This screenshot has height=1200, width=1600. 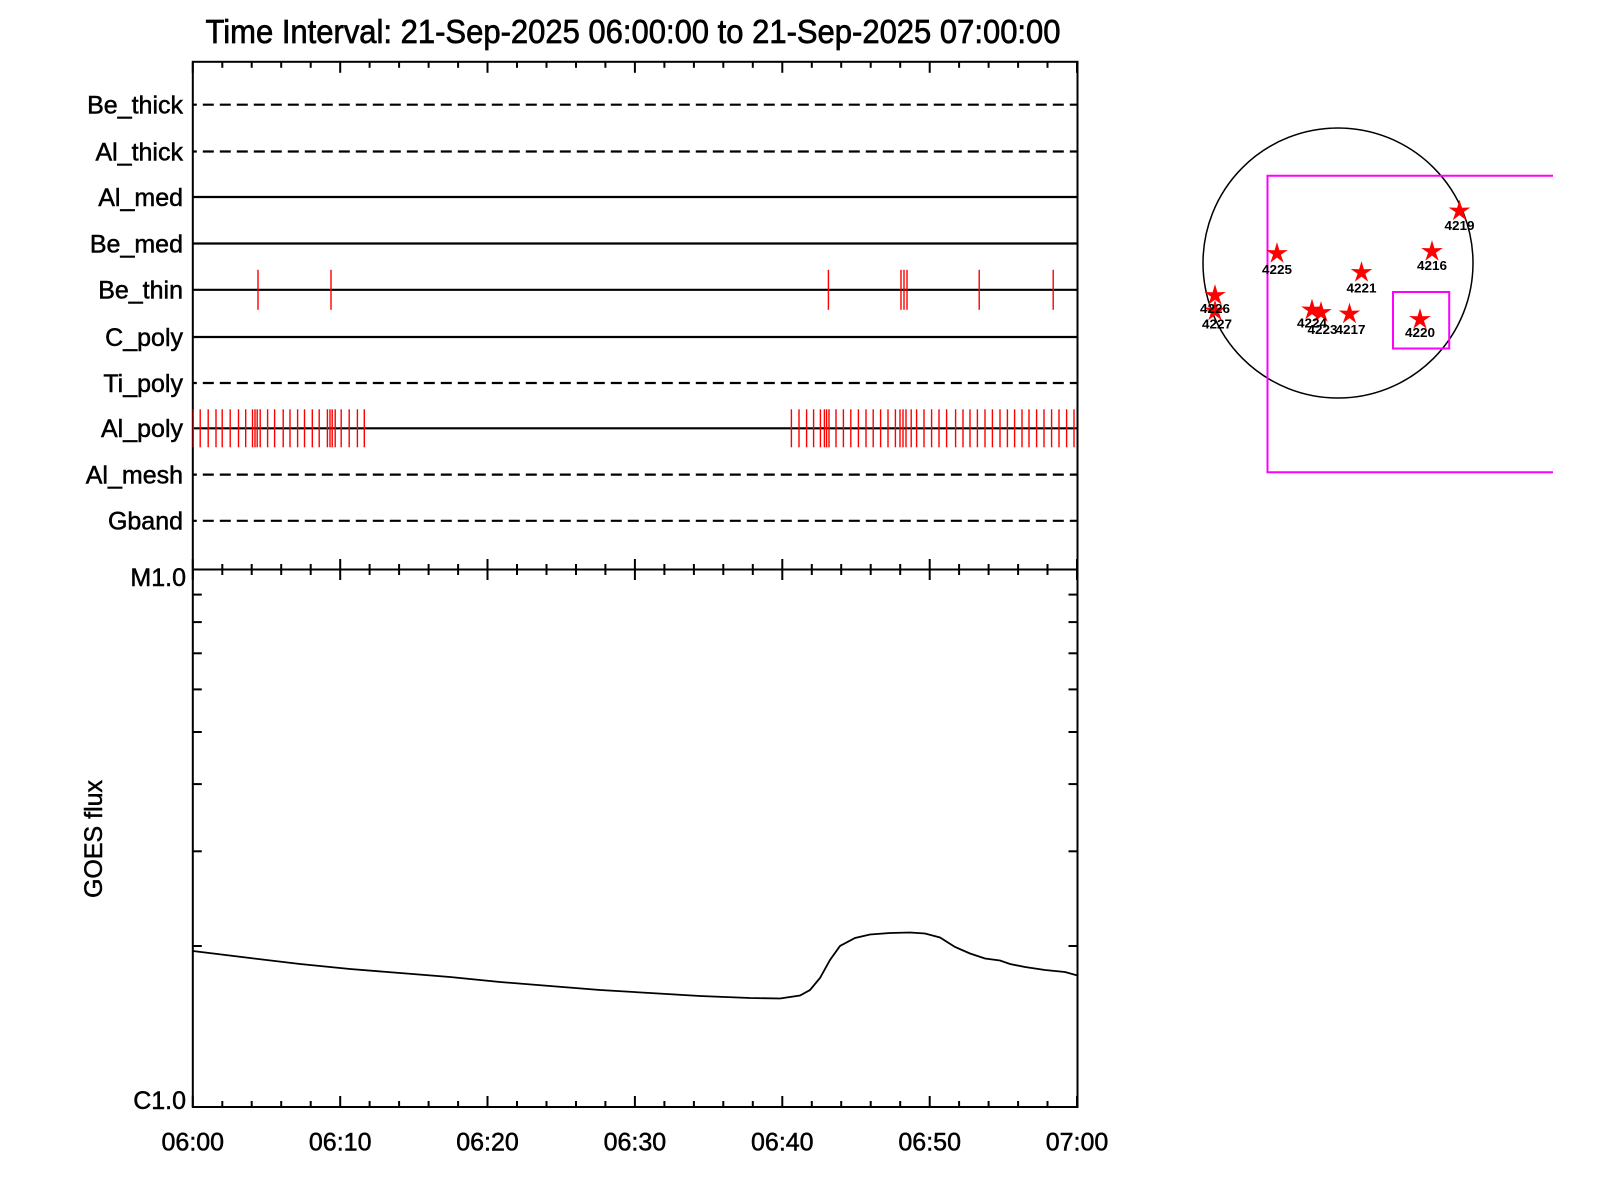 What do you see at coordinates (158, 578) in the screenshot?
I see `svg-text: M1.0` at bounding box center [158, 578].